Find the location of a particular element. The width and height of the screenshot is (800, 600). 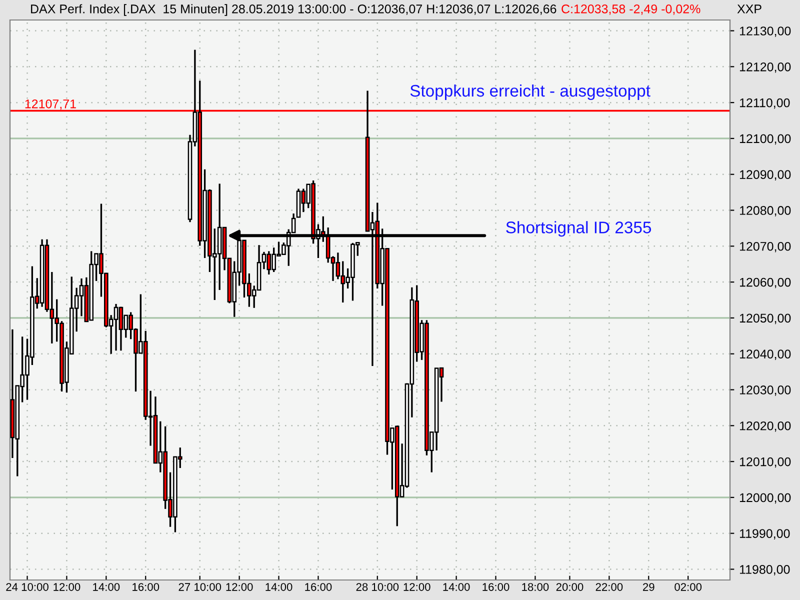

x-tick-label: 29 is located at coordinates (648, 587).